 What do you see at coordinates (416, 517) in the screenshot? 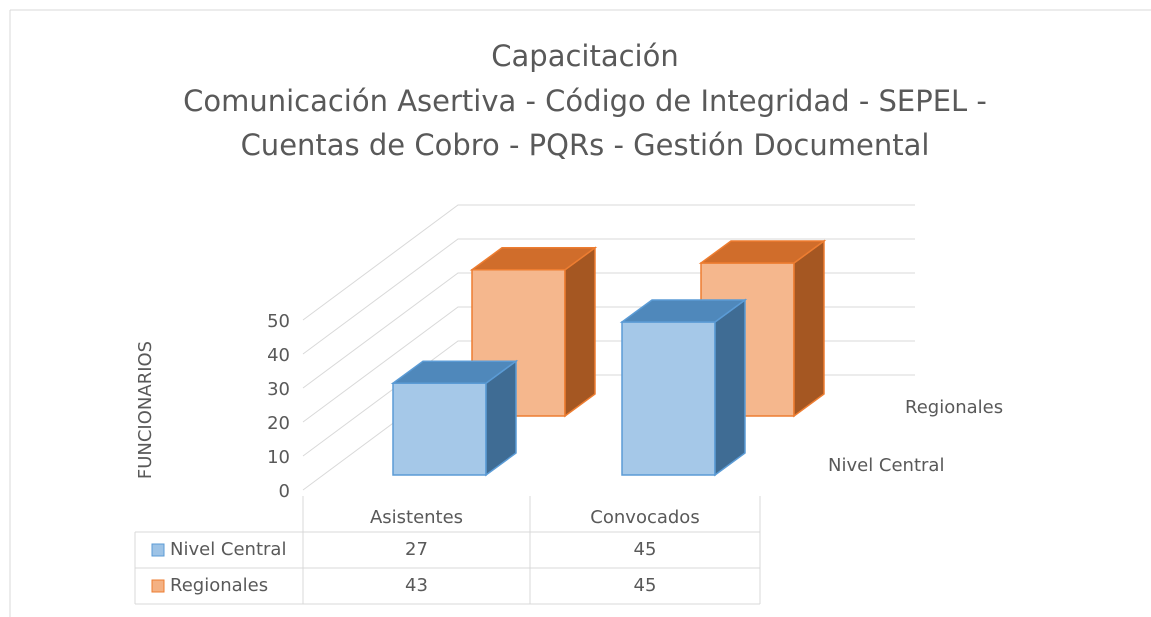
I see `x-tick-label: Asistentes` at bounding box center [416, 517].